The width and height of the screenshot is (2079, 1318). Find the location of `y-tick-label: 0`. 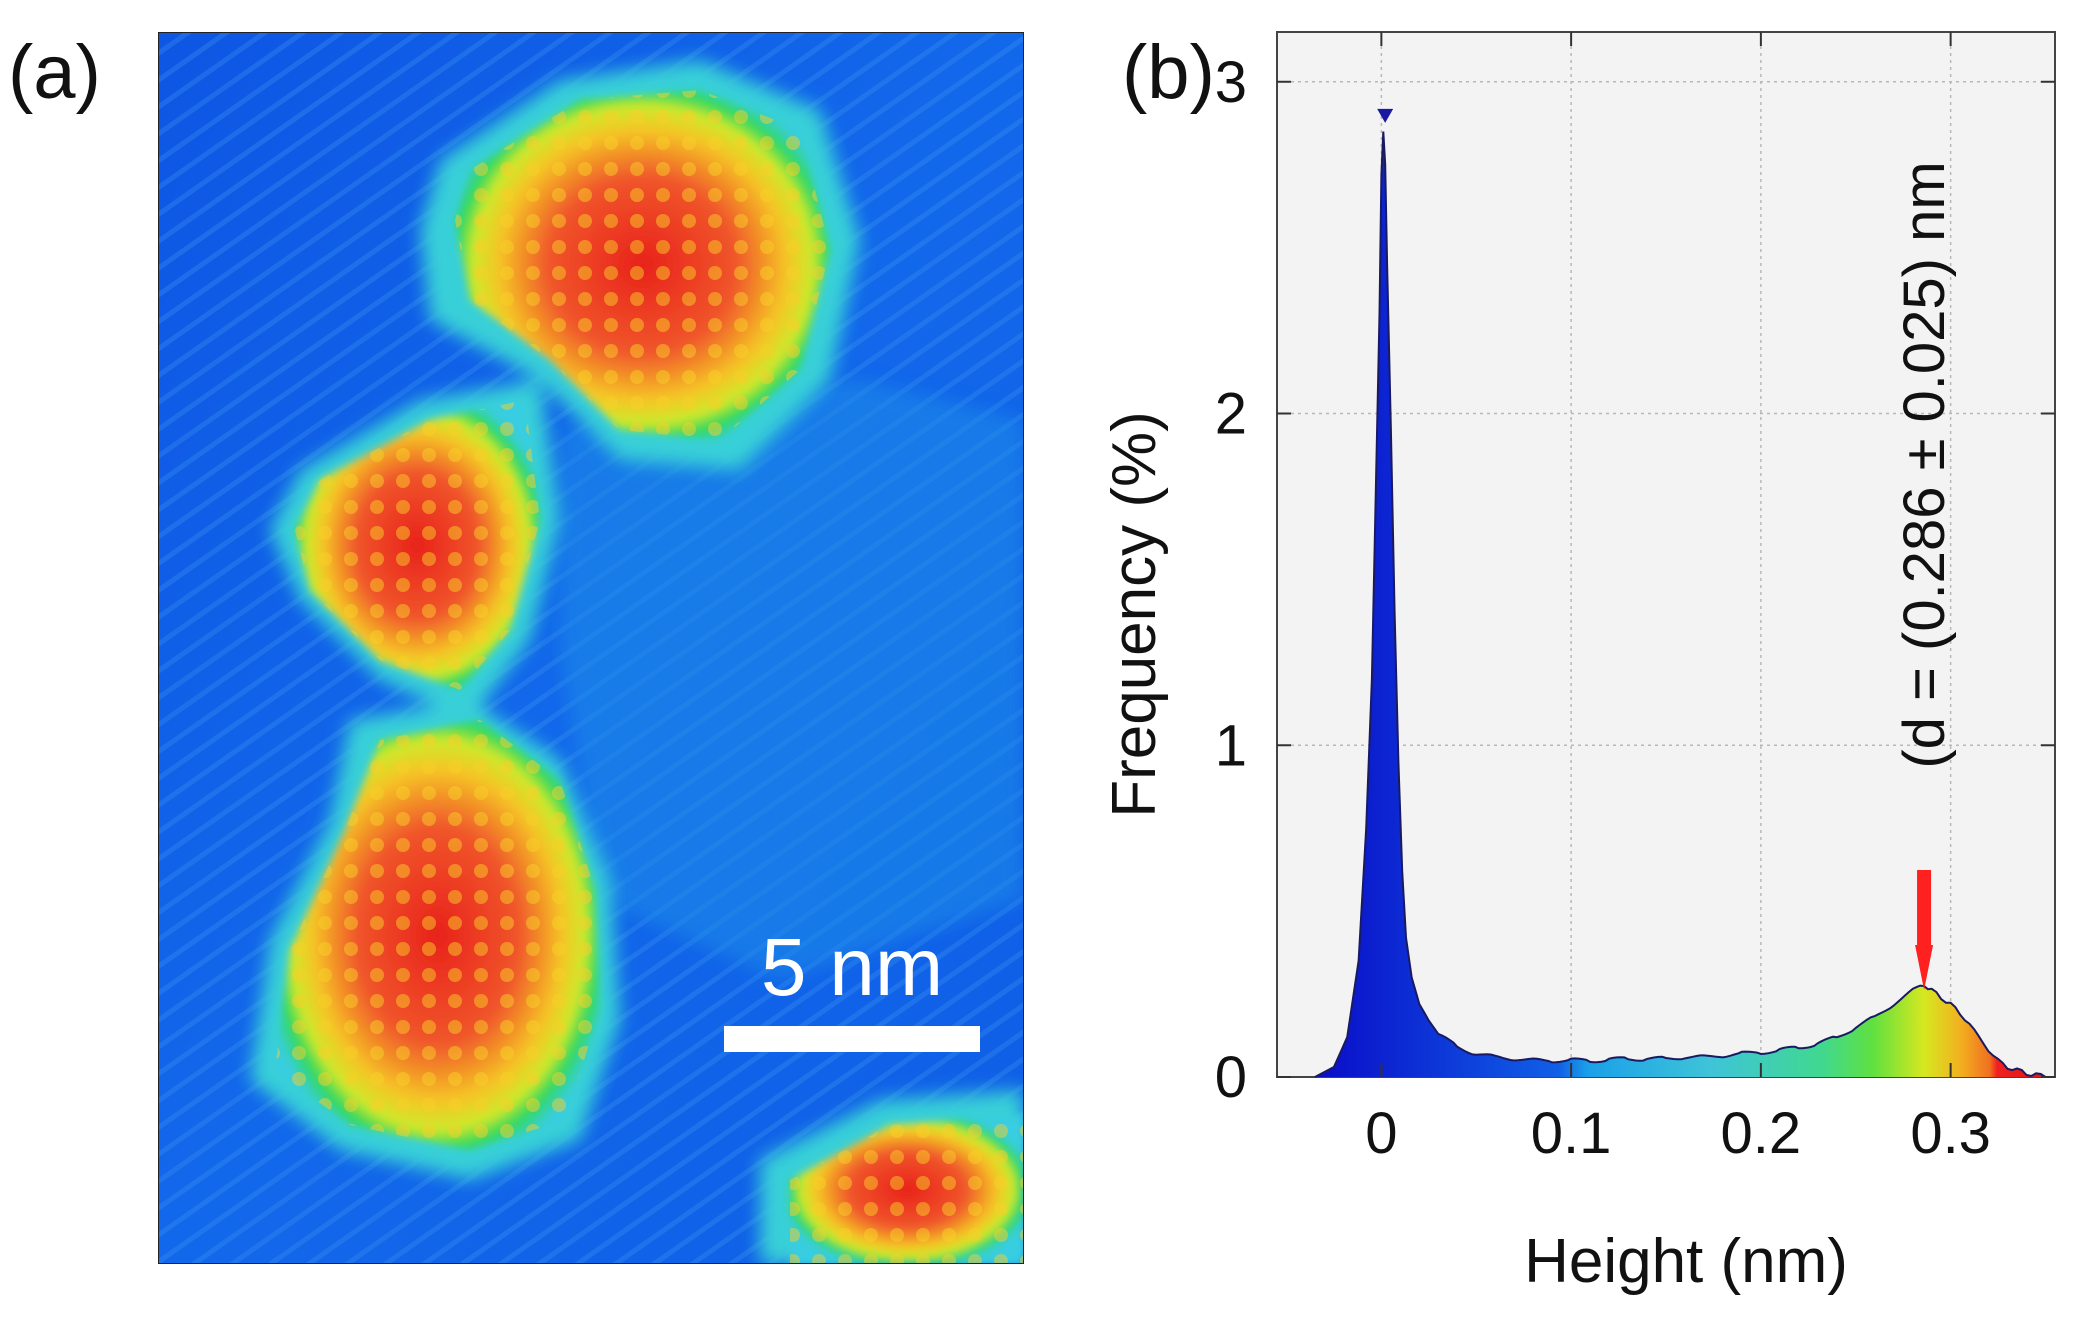

y-tick-label: 0 is located at coordinates (1231, 1077).